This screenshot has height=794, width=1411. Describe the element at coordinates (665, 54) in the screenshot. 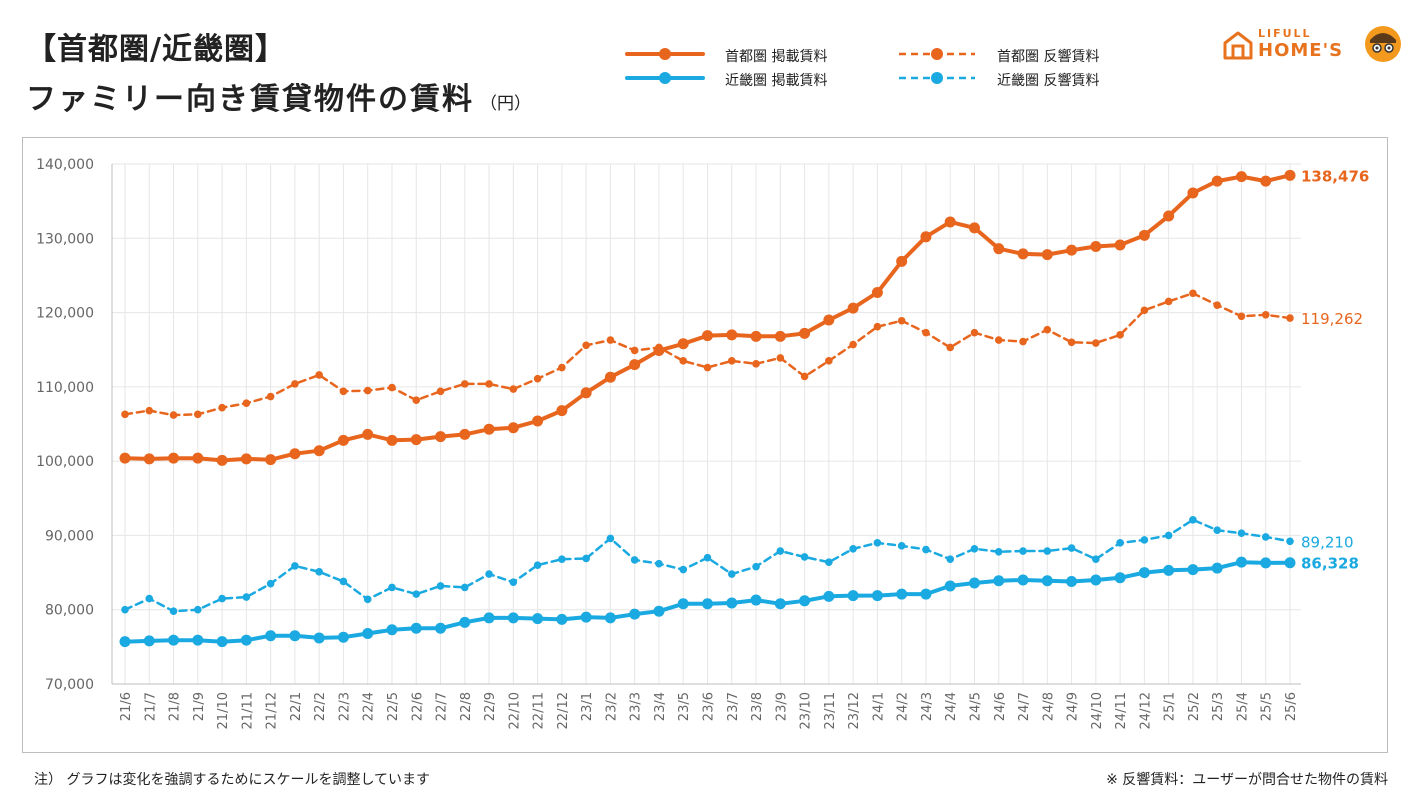

I see `legend-swatch-shuto-listing` at that location.